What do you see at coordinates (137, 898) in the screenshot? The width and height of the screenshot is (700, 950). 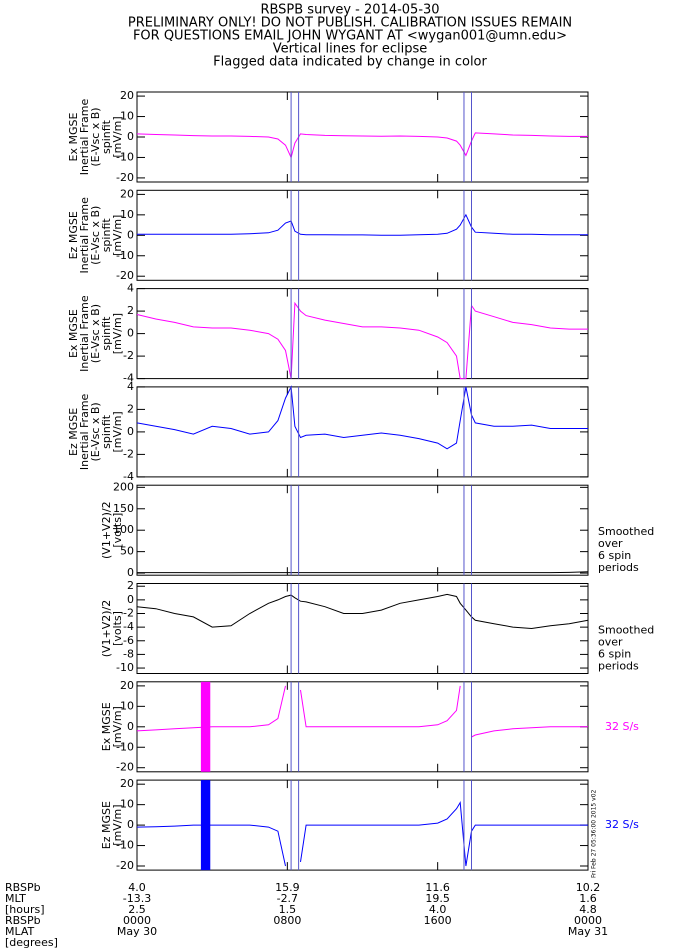 I see `x-row-value: -13.3` at bounding box center [137, 898].